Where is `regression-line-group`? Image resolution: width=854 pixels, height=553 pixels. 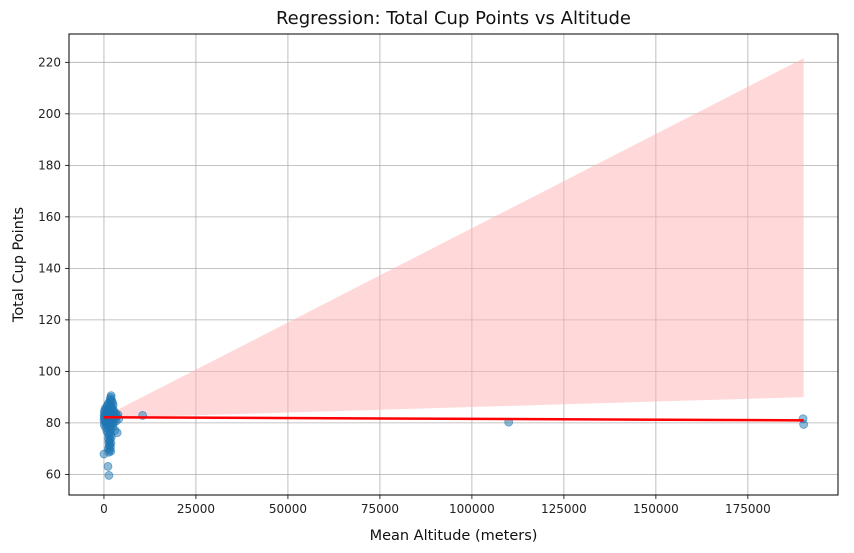
regression-line-group is located at coordinates (453, 418).